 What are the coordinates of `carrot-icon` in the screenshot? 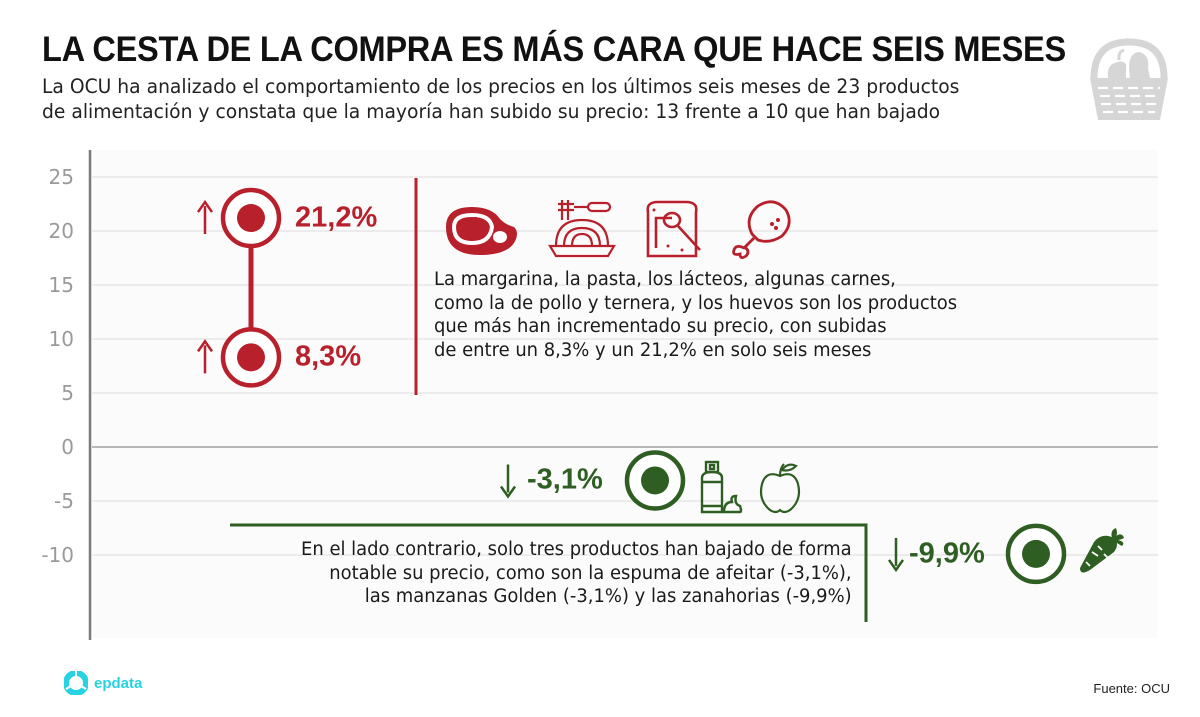 It's located at (1102, 550).